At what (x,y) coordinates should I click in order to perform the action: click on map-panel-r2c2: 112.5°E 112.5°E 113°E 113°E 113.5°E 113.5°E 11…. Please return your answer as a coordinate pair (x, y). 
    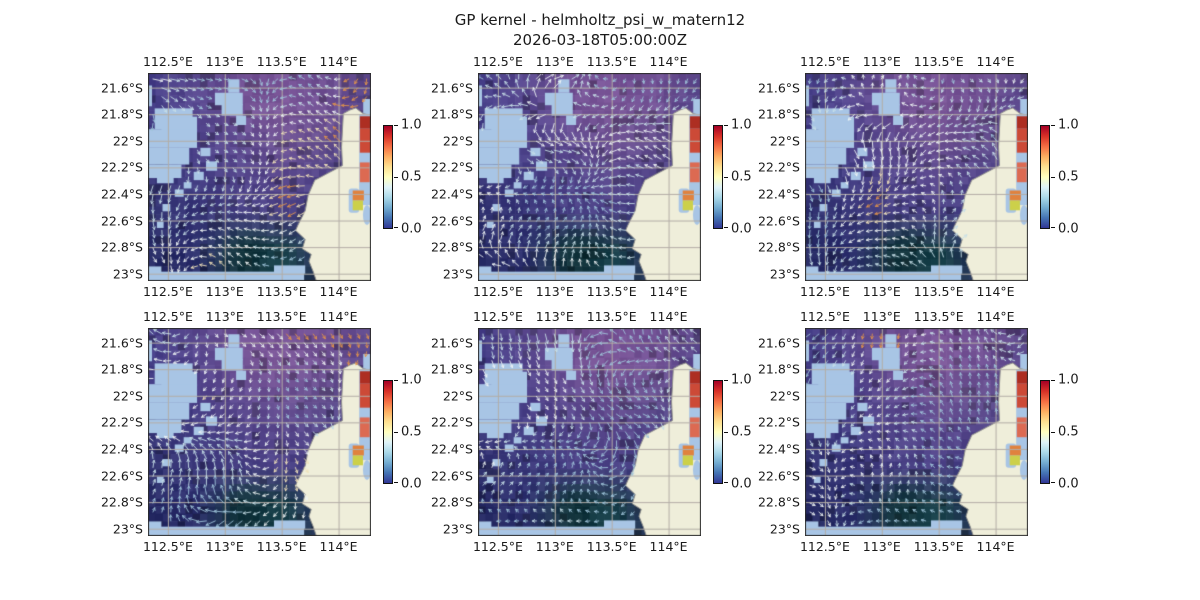
    Looking at the image, I should click on (591, 431).